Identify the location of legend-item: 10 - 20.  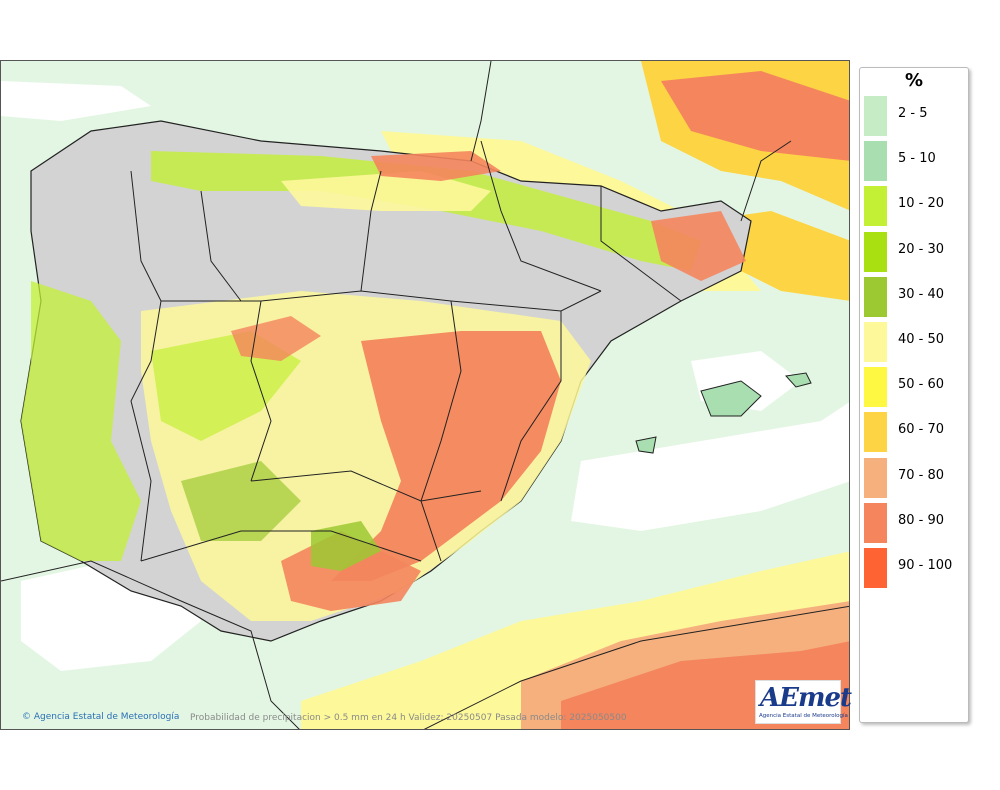
(916, 206).